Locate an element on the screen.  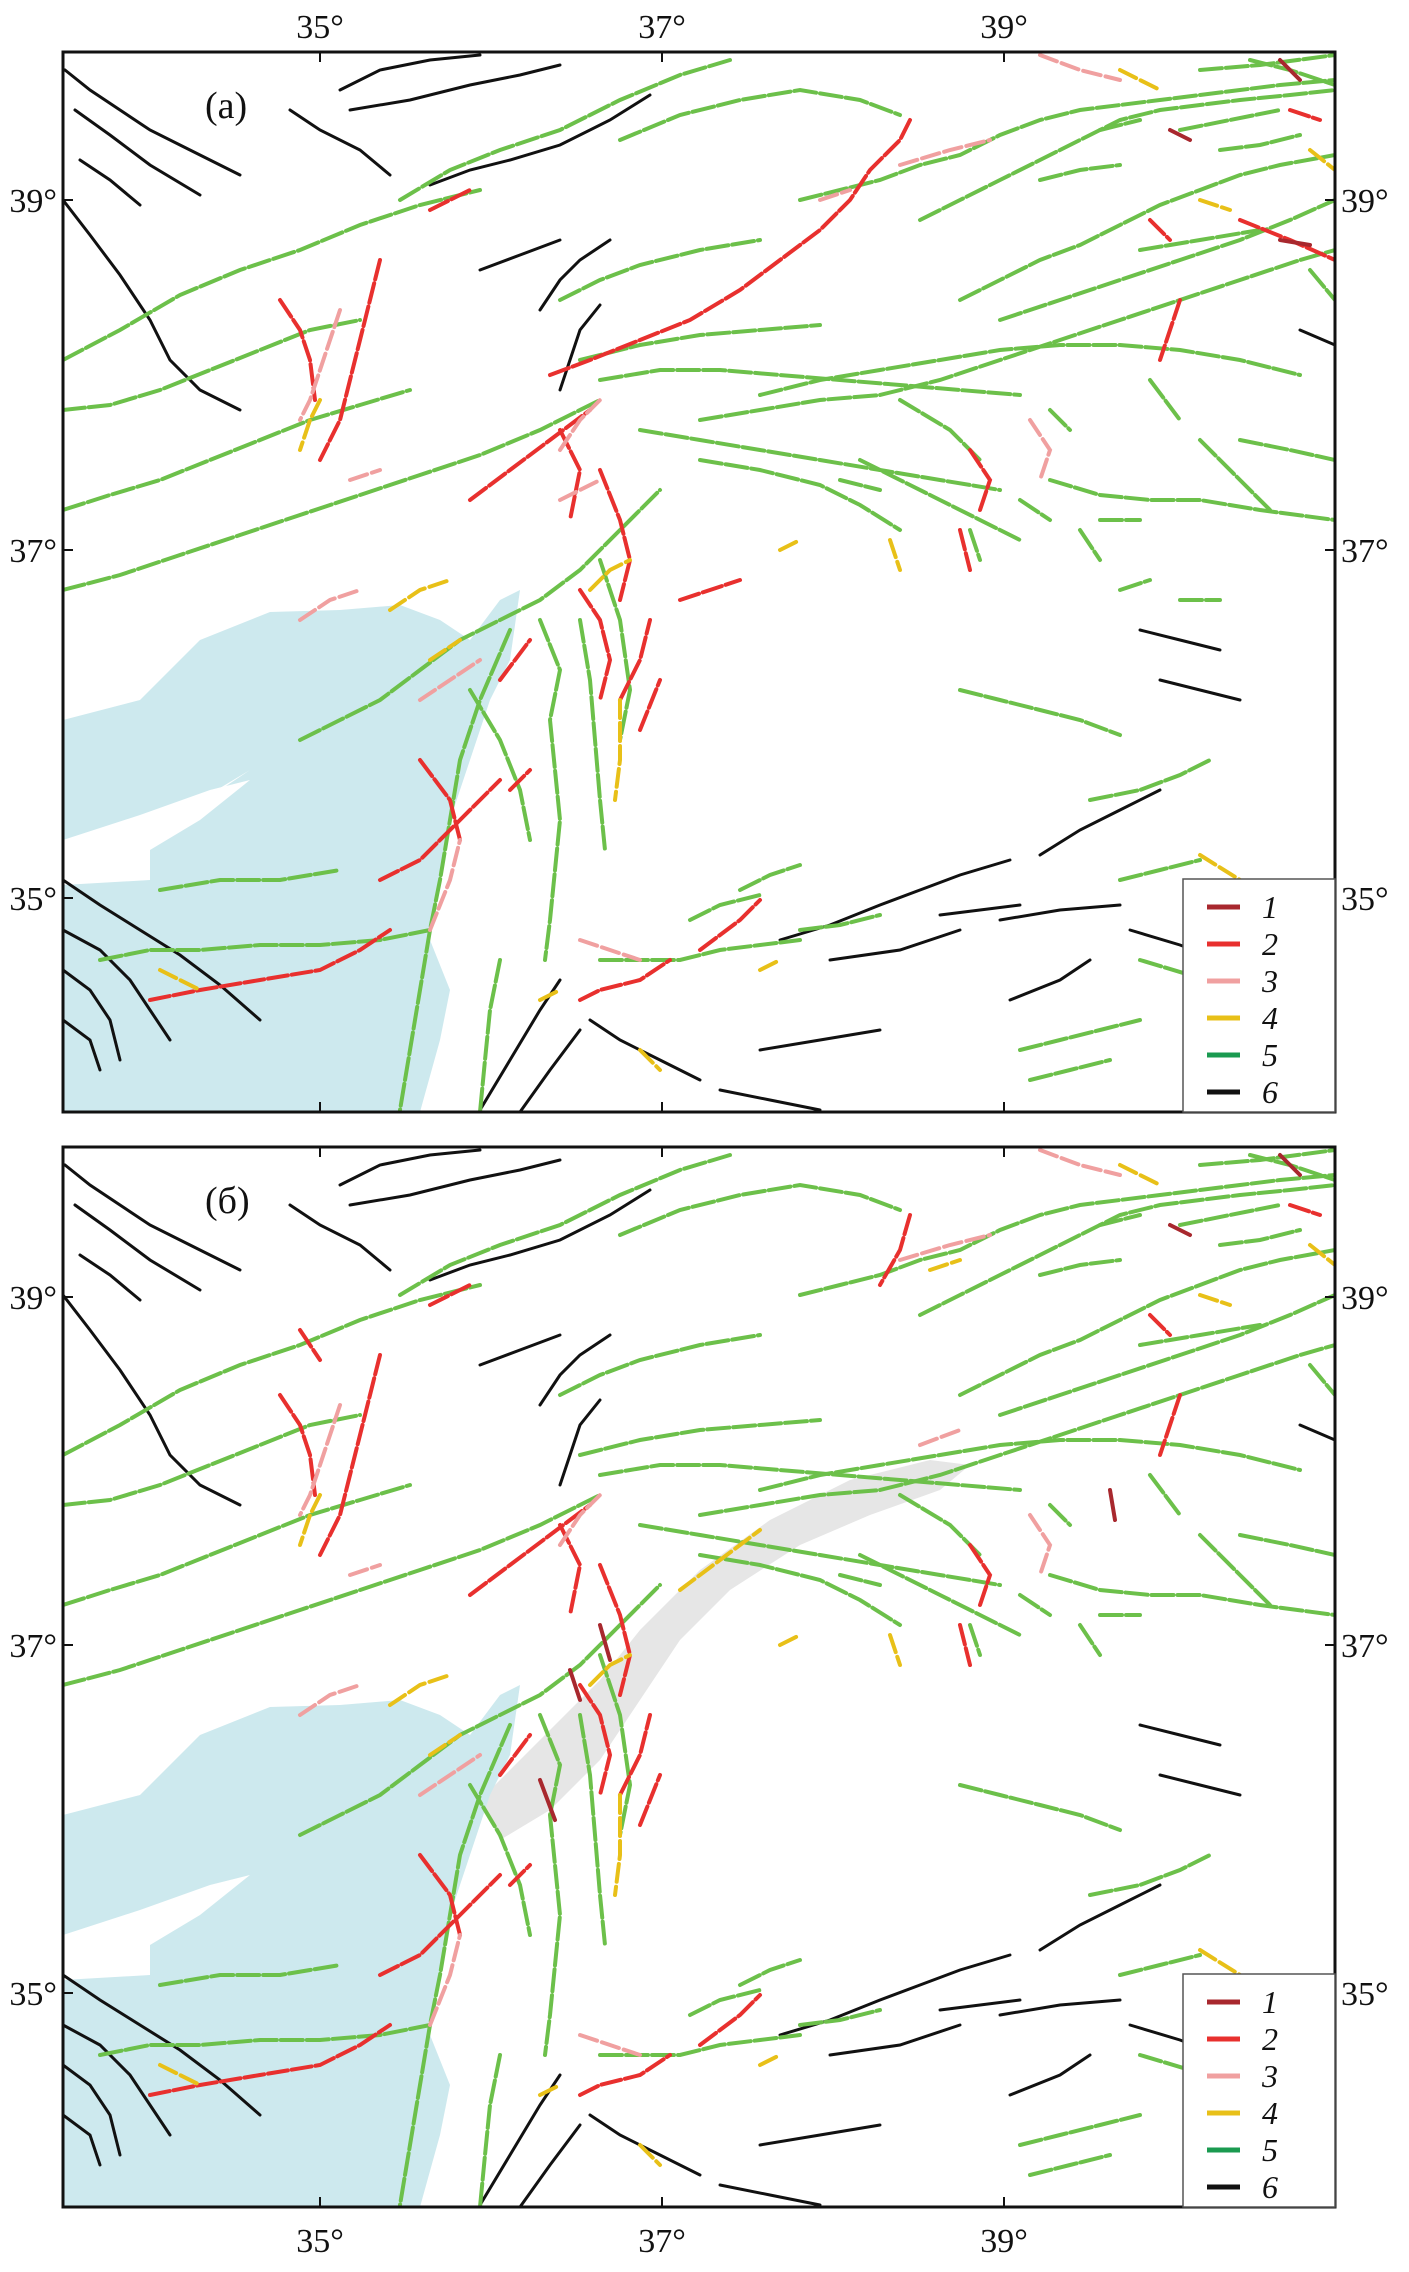
highlight-zone is located at coordinates (725, 1650).